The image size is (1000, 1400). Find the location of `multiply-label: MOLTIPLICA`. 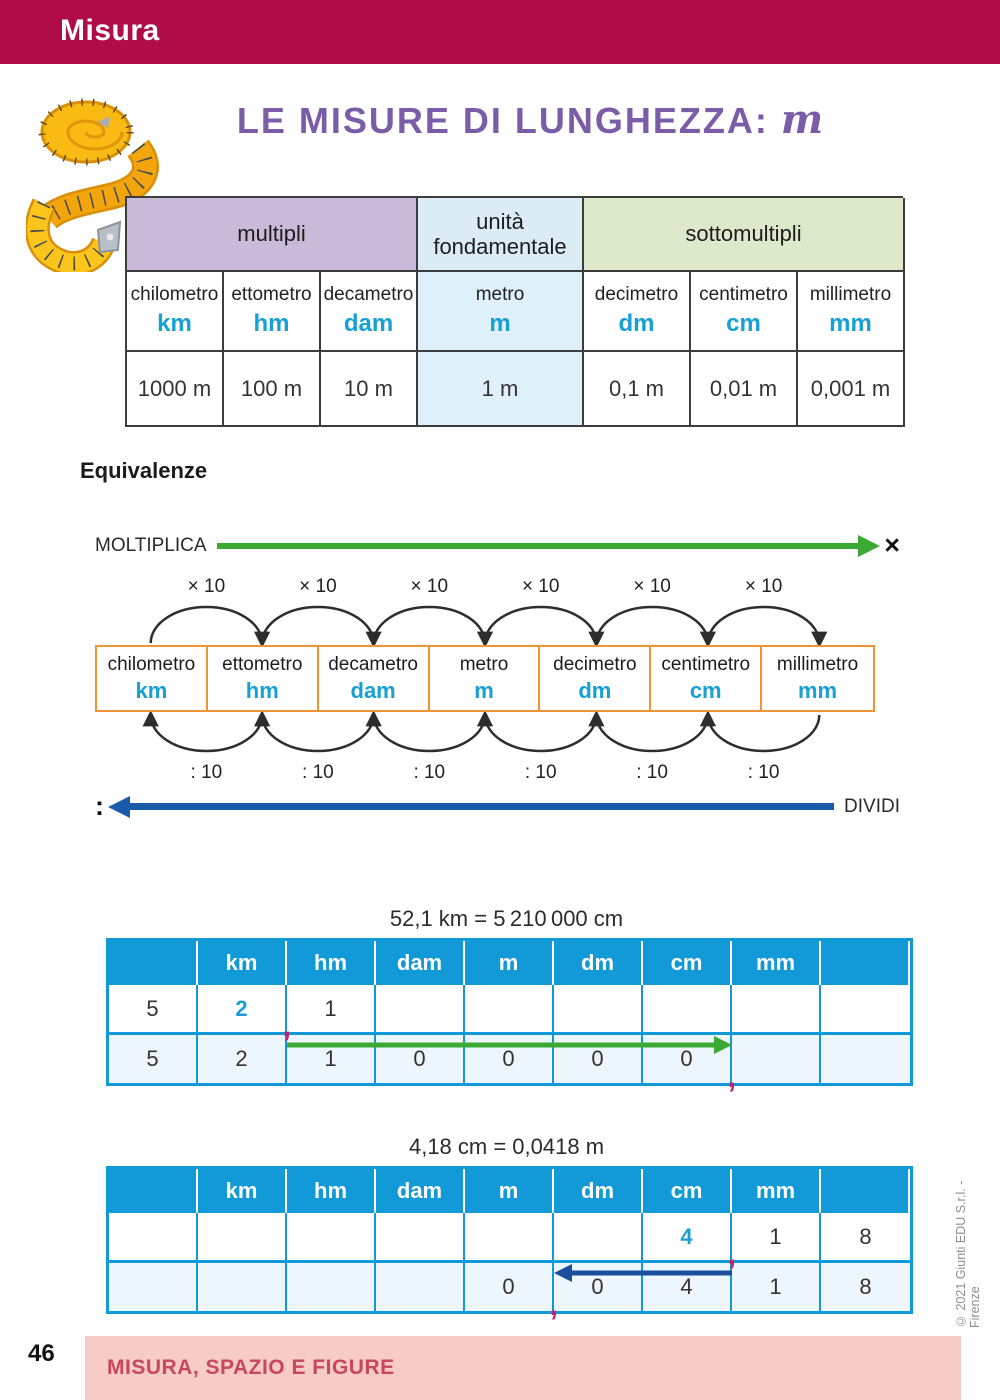

multiply-label: MOLTIPLICA is located at coordinates (151, 545).